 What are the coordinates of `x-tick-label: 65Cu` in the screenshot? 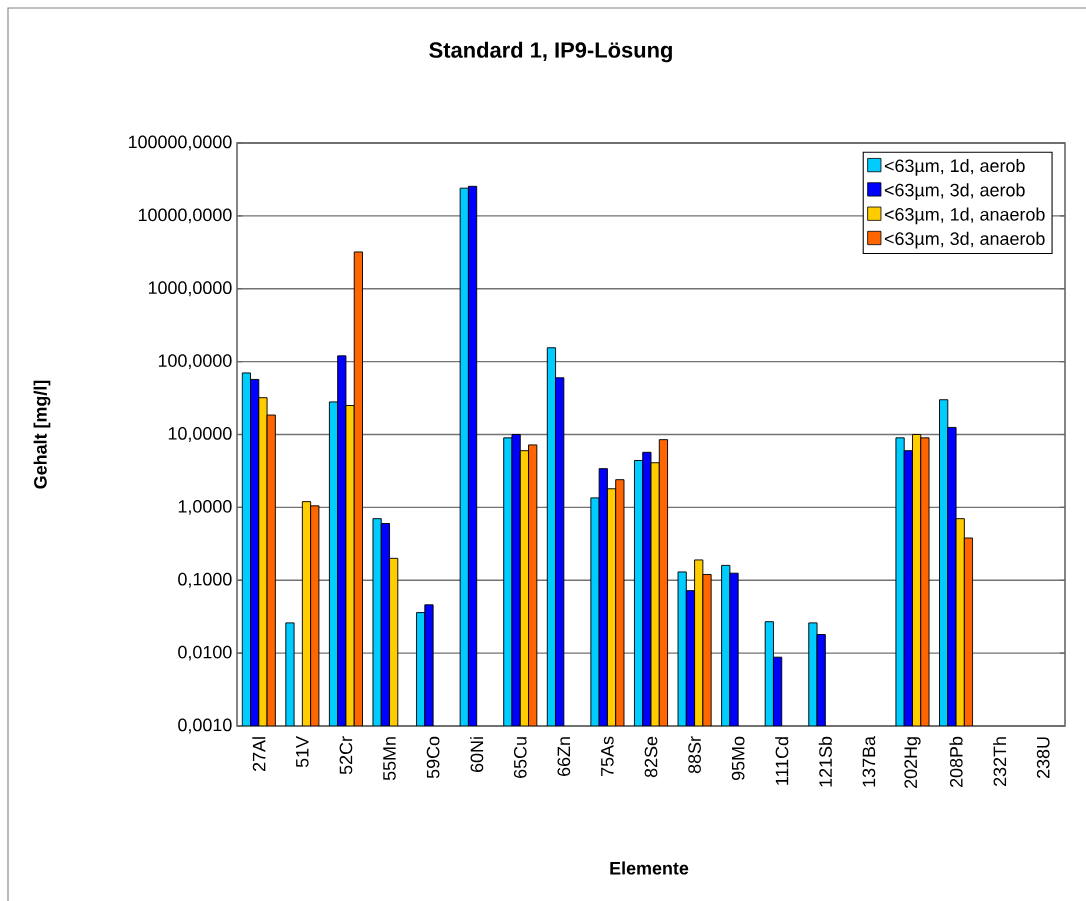 It's located at (520, 757).